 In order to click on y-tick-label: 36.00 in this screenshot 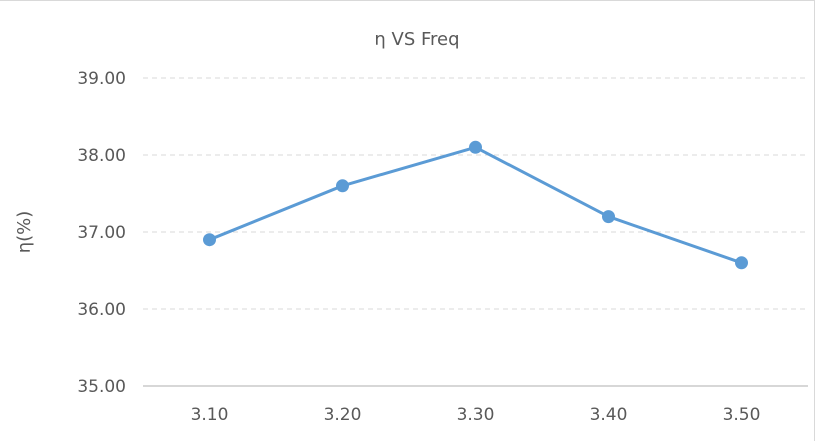, I will do `click(101, 310)`.